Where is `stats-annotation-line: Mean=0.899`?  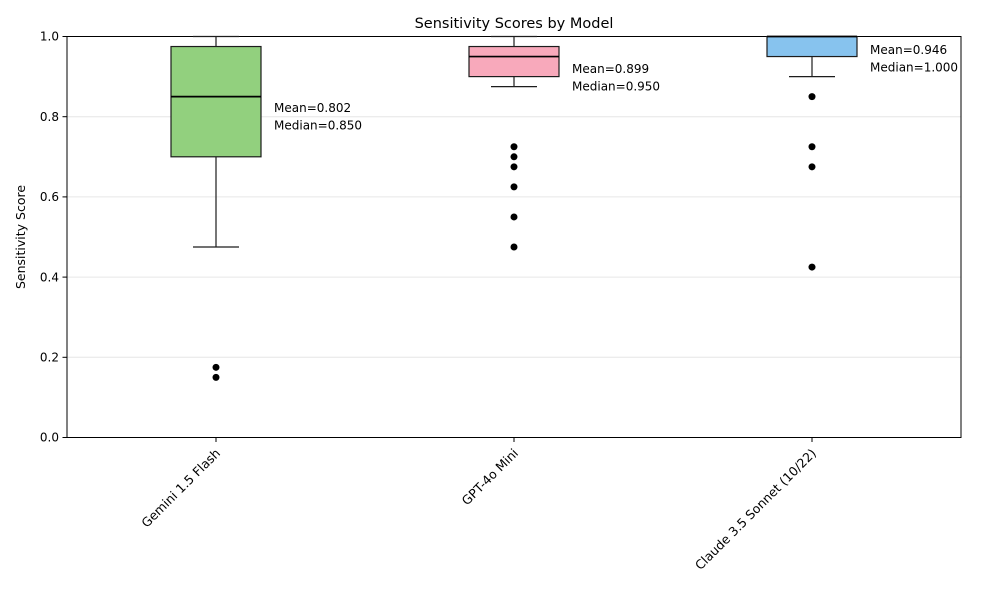
stats-annotation-line: Mean=0.899 is located at coordinates (610, 69).